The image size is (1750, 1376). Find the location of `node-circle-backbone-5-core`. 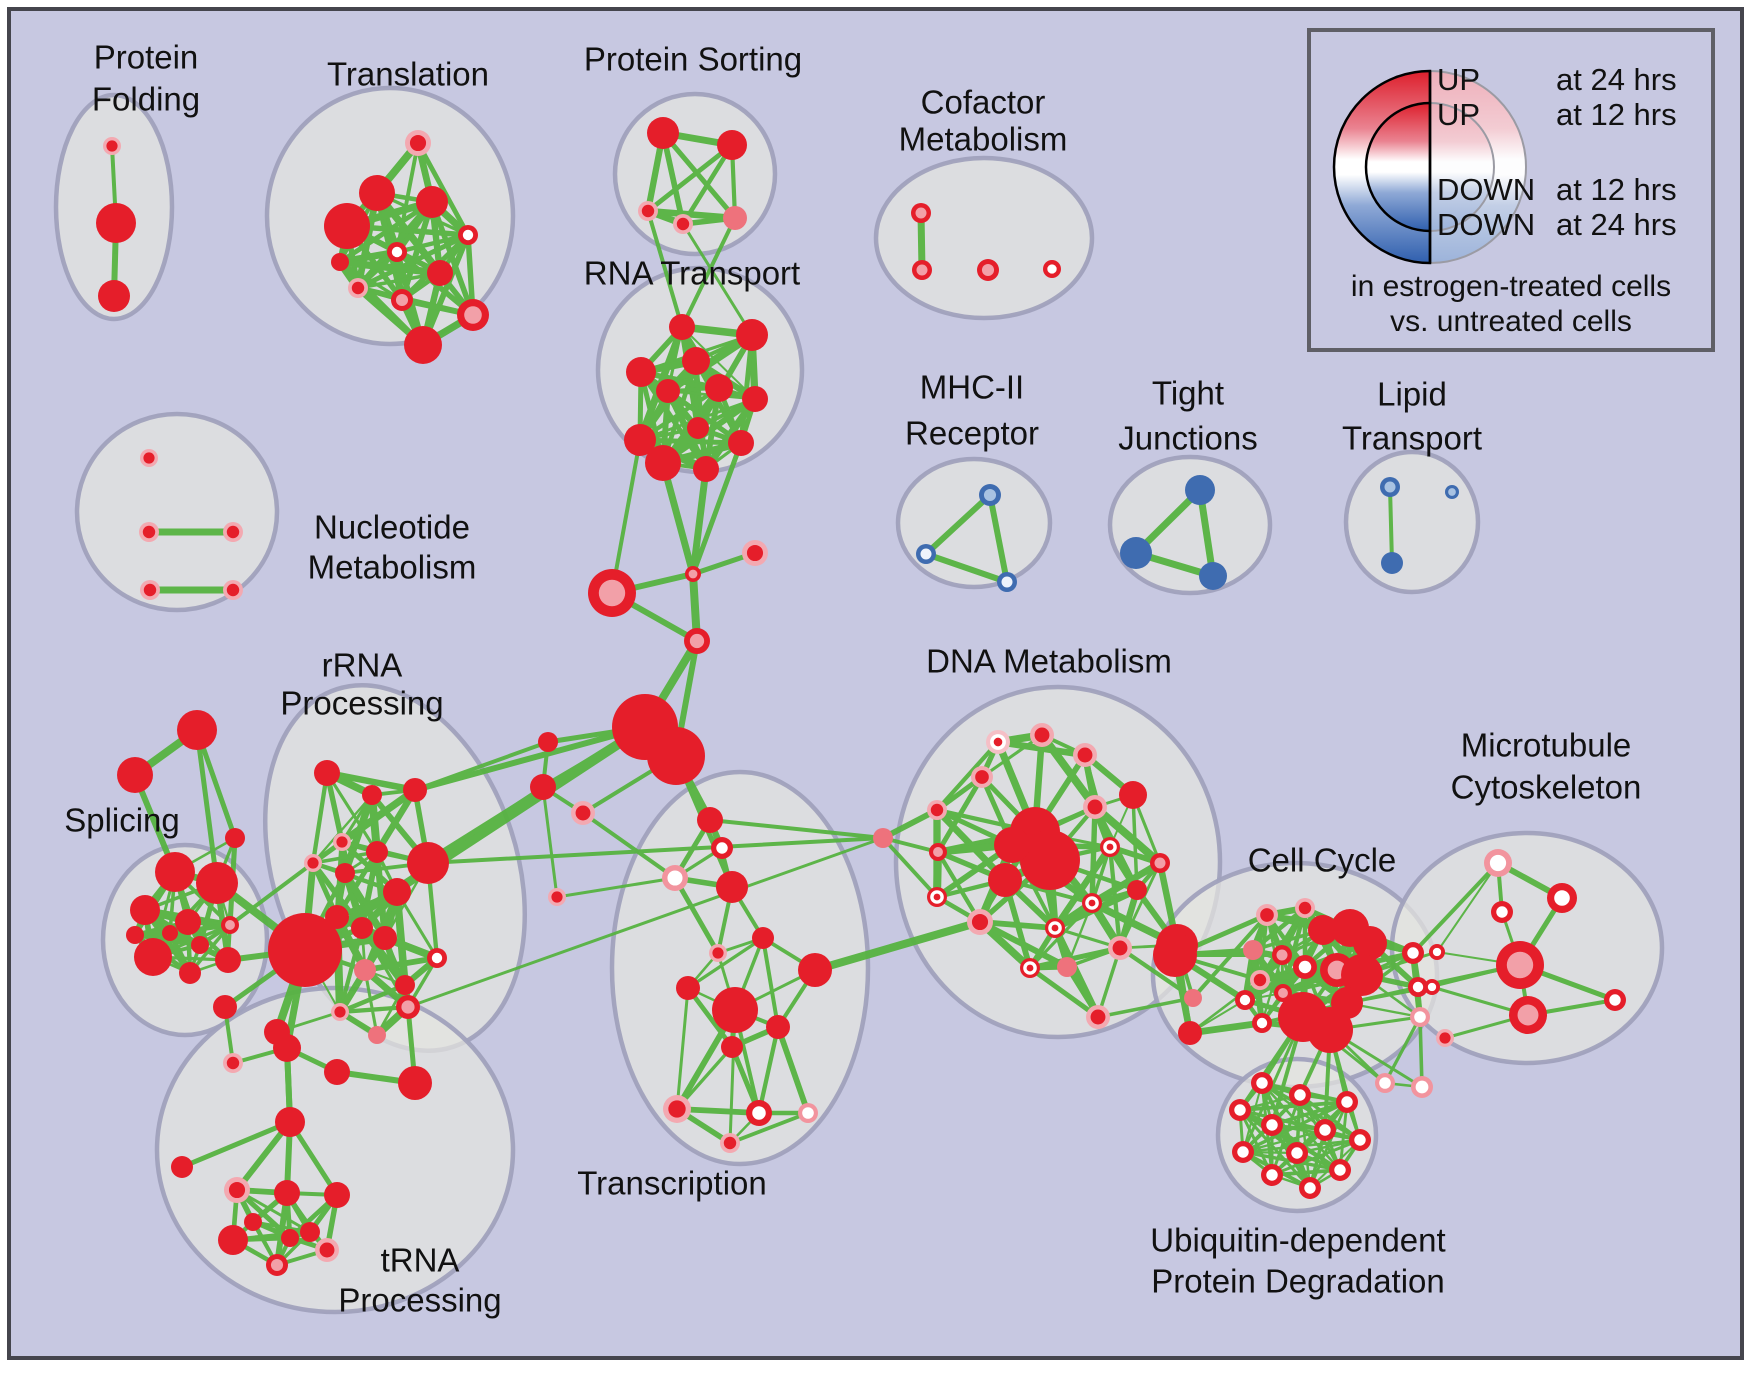

node-circle-backbone-5-core is located at coordinates (697, 641).